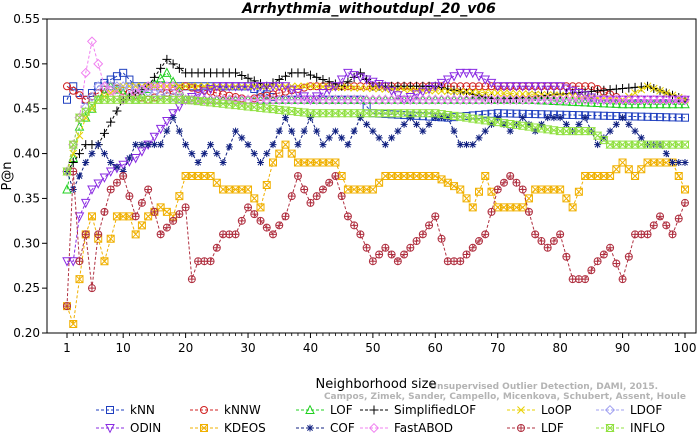 The width and height of the screenshot is (699, 434). Describe the element at coordinates (30, 176) in the screenshot. I see `y-axis: 0.20 0.25 0.30 0.35 0.40 0.45 0.50 0.55` at that location.